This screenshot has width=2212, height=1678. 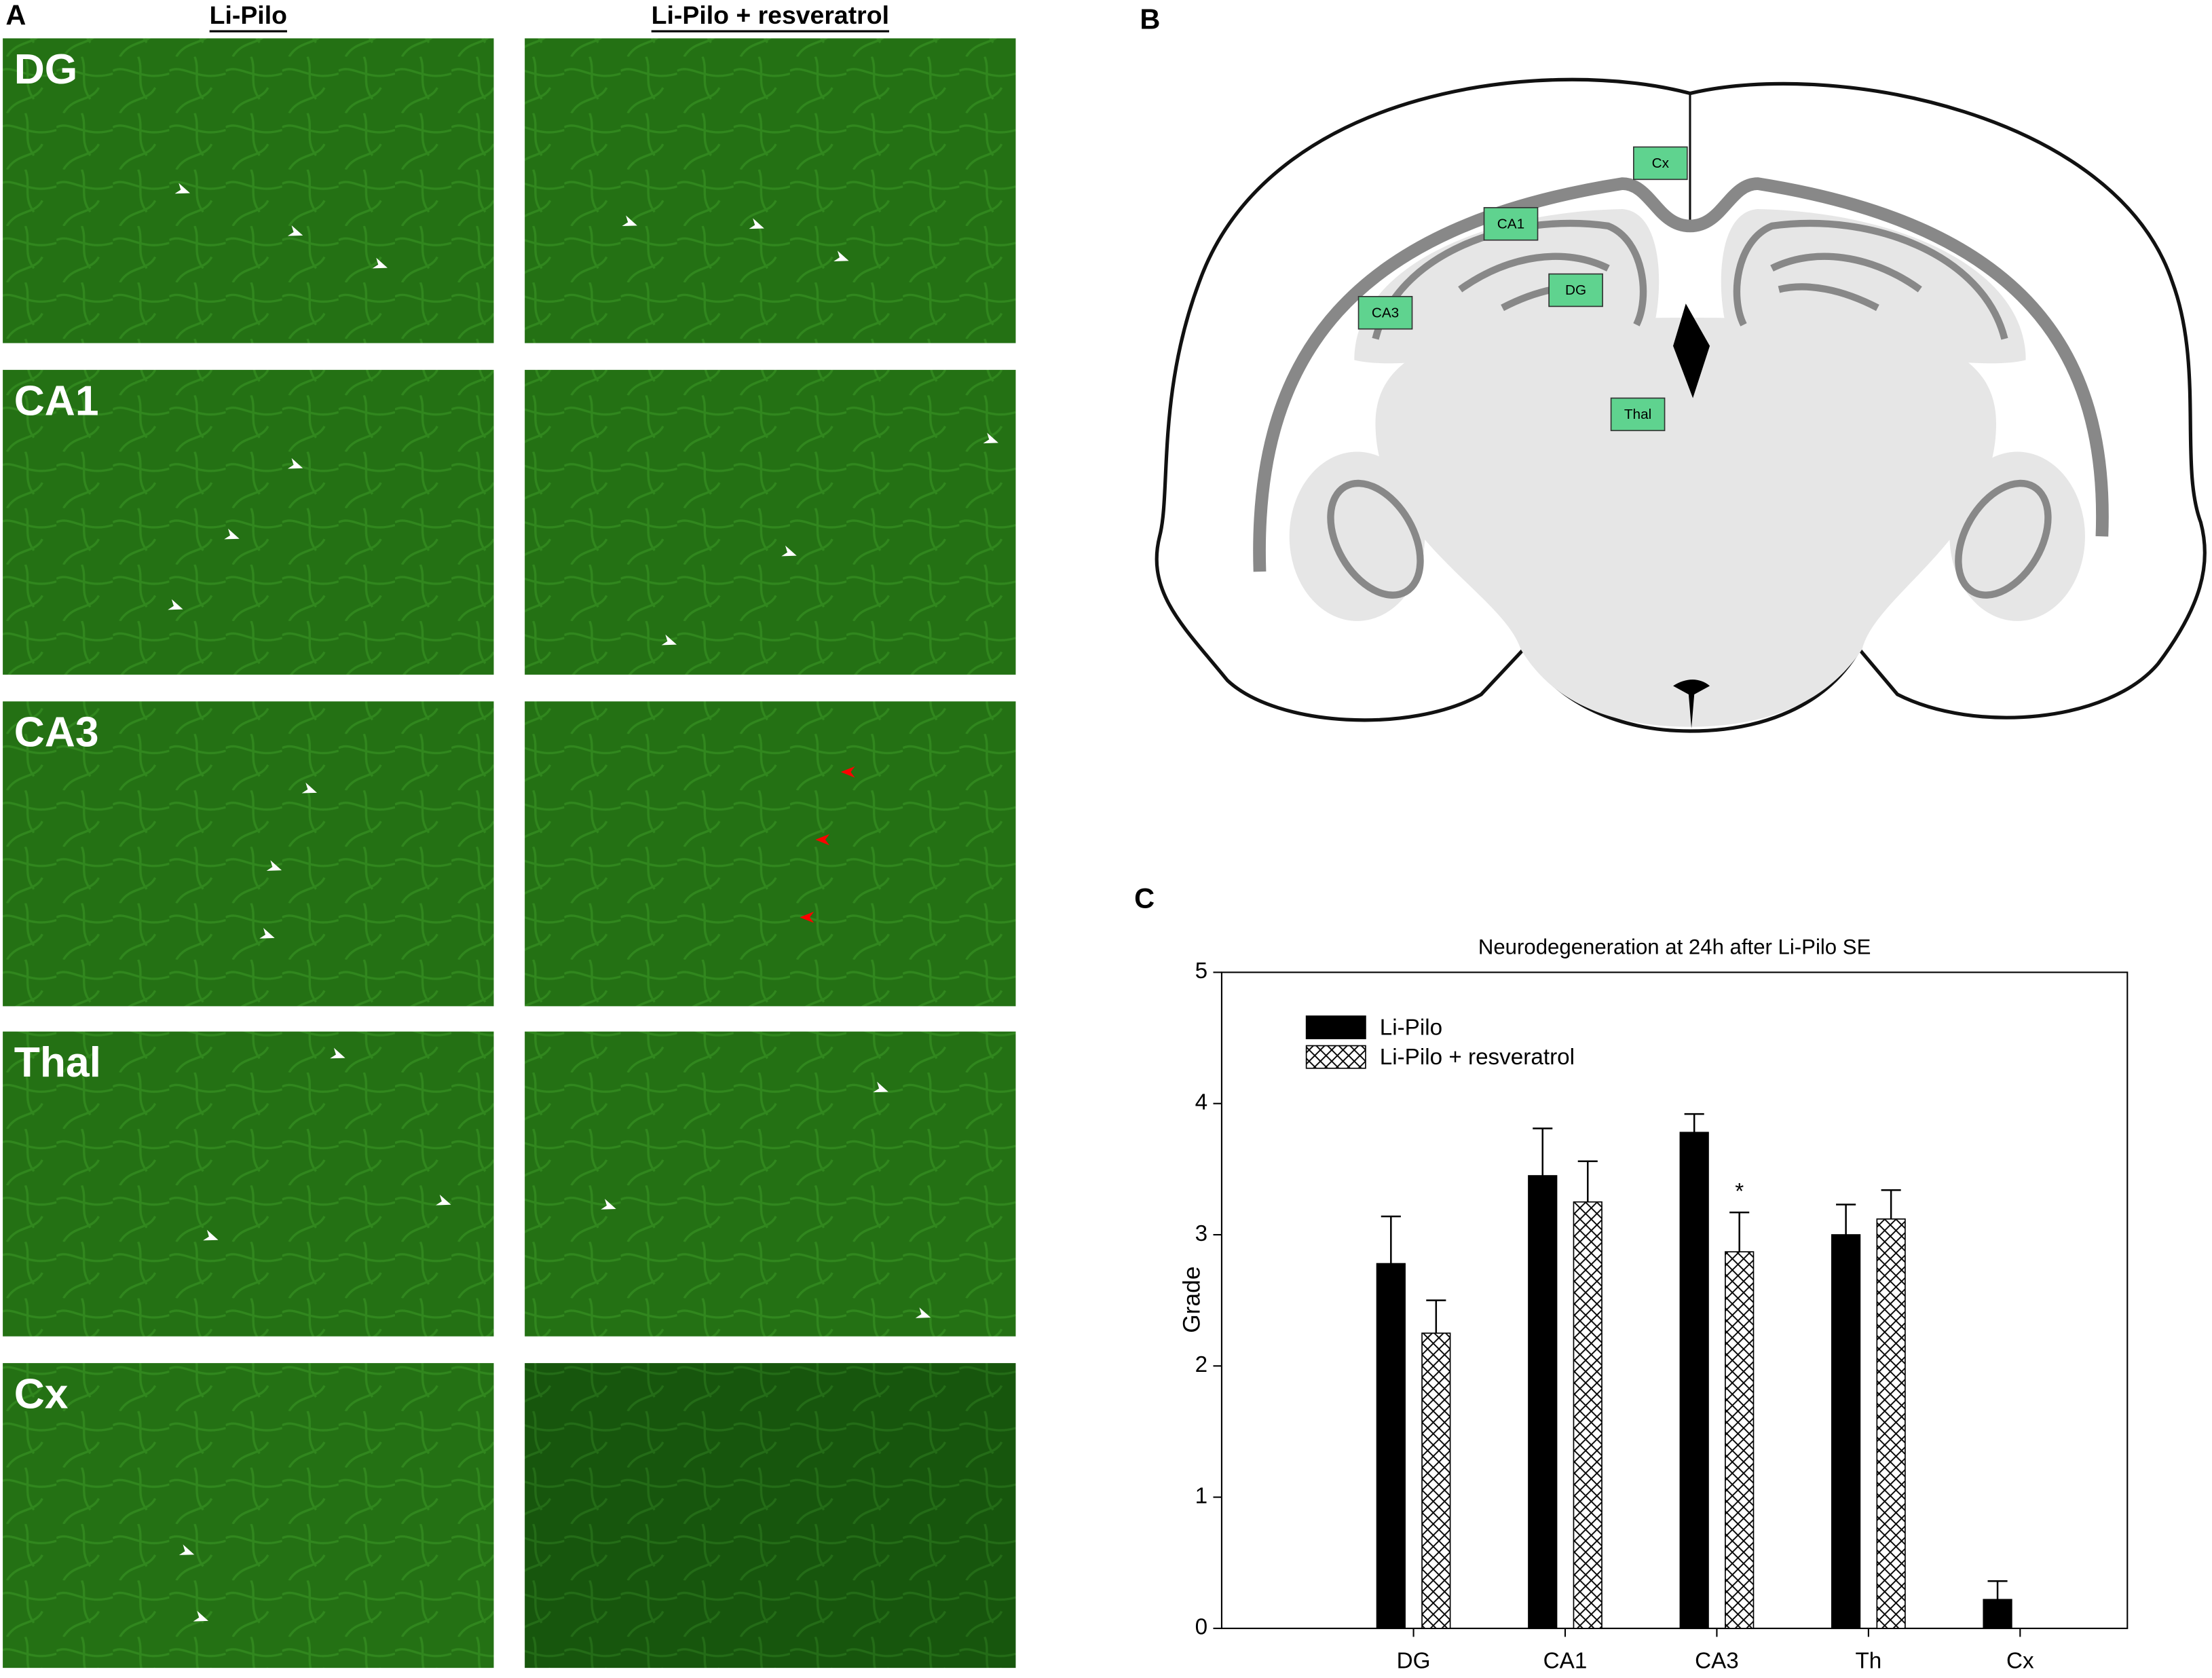 What do you see at coordinates (1144, 898) in the screenshot?
I see `panel-label: C` at bounding box center [1144, 898].